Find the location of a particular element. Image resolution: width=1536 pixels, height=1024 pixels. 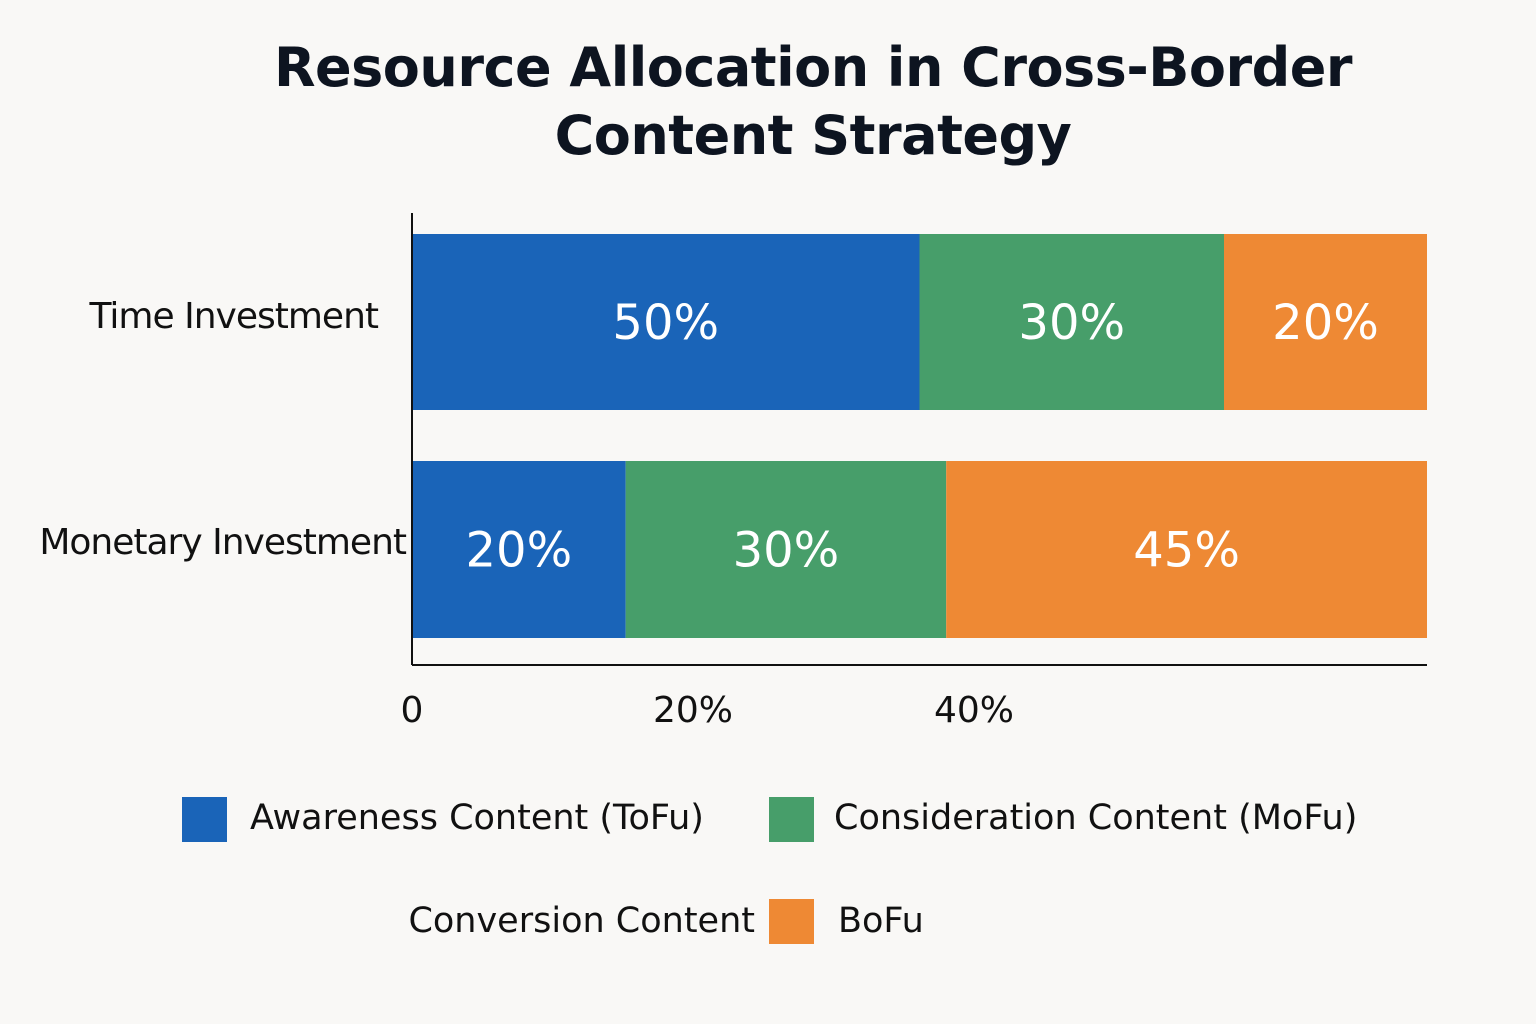

legend-label-awareness: Awareness Content (ToFu) is located at coordinates (477, 818).